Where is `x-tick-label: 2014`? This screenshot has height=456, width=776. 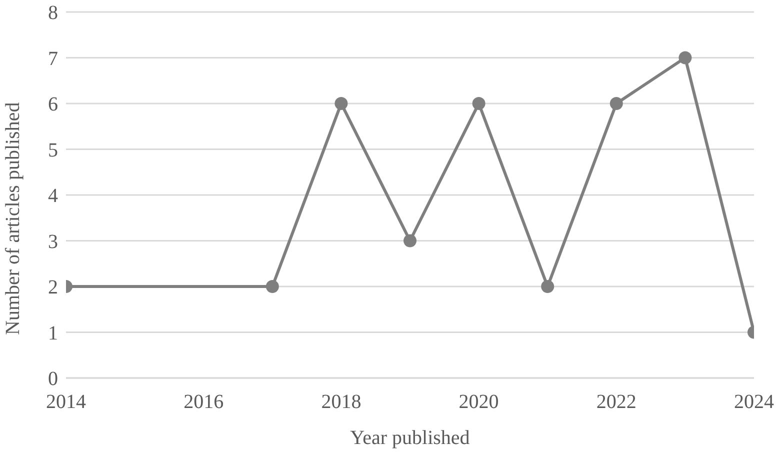
x-tick-label: 2014 is located at coordinates (66, 402).